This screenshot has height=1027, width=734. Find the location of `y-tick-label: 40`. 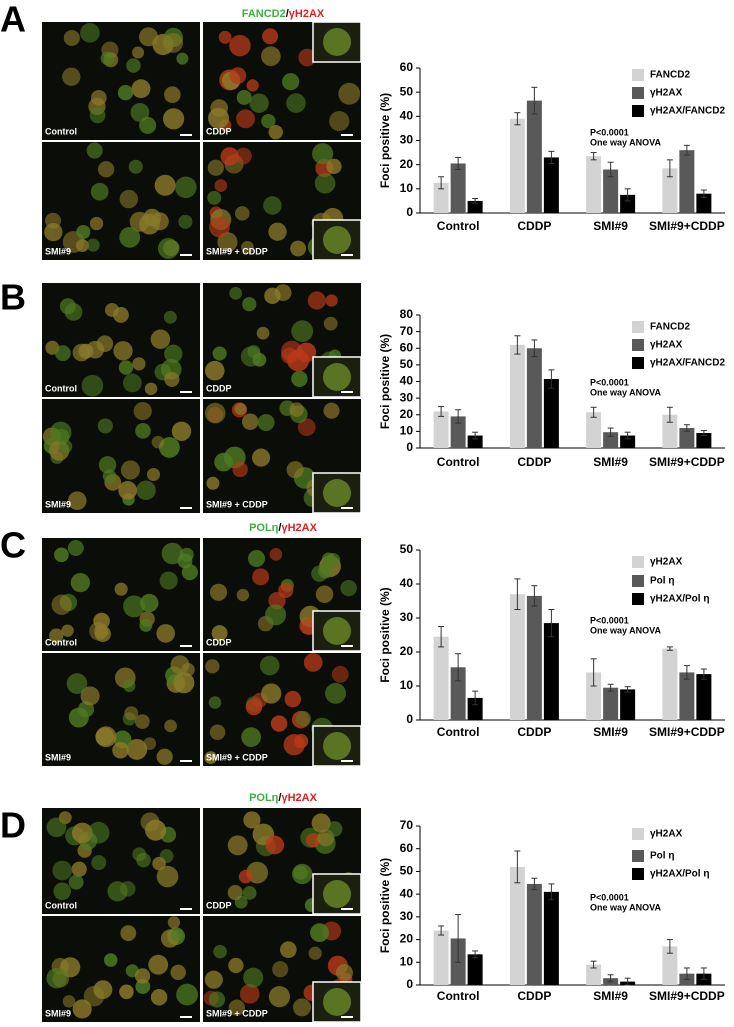

y-tick-label: 40 is located at coordinates (407, 583).